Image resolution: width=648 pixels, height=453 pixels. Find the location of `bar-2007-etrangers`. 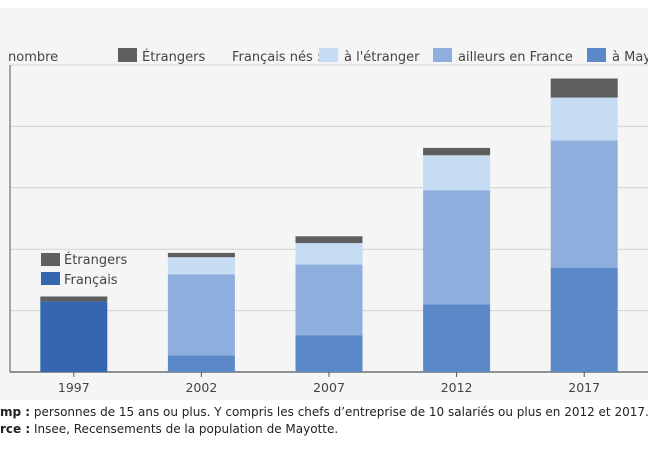

bar-2007-etrangers is located at coordinates (329, 240).